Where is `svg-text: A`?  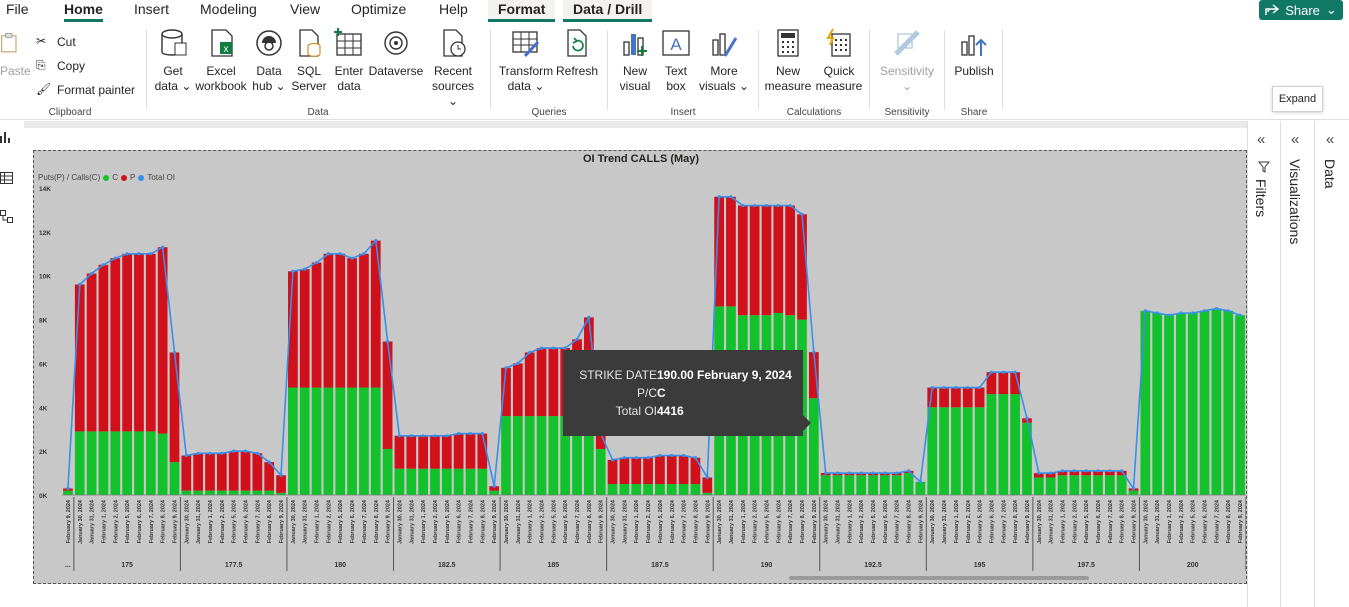
svg-text: A is located at coordinates (676, 44).